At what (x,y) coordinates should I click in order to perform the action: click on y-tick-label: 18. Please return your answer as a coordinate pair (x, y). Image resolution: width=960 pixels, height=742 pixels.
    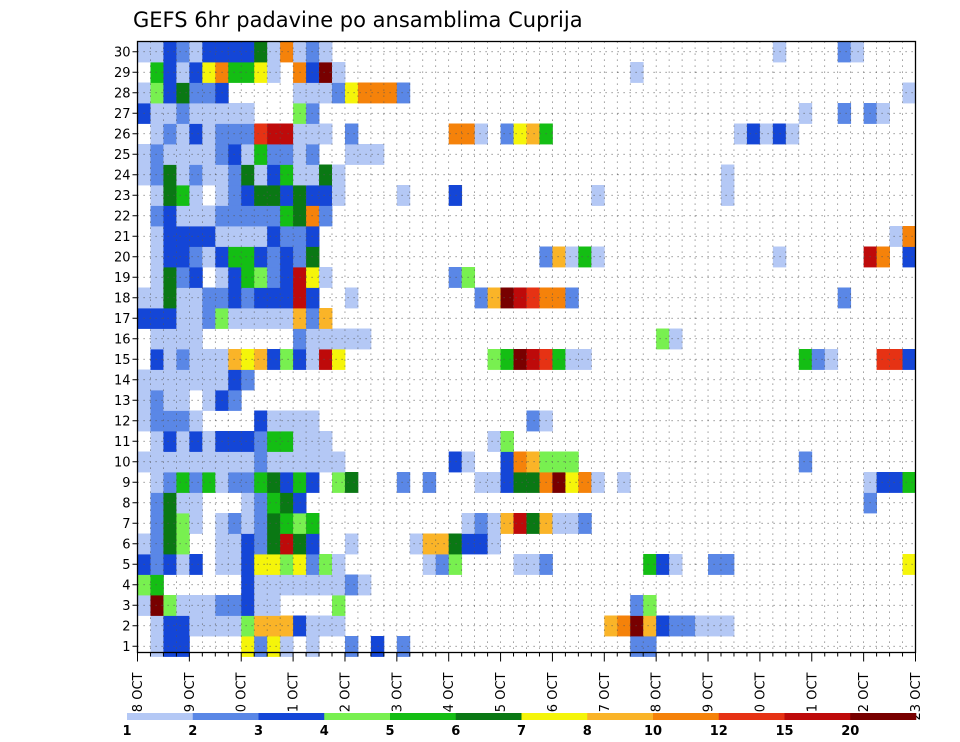
    Looking at the image, I should click on (122, 298).